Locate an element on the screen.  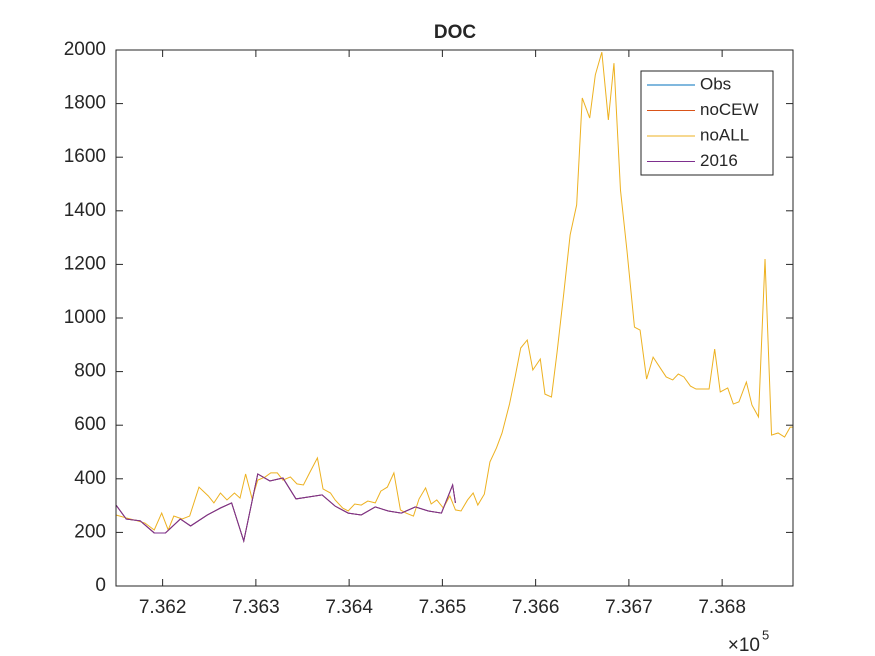
x-tick-label: 7.368 is located at coordinates (722, 607).